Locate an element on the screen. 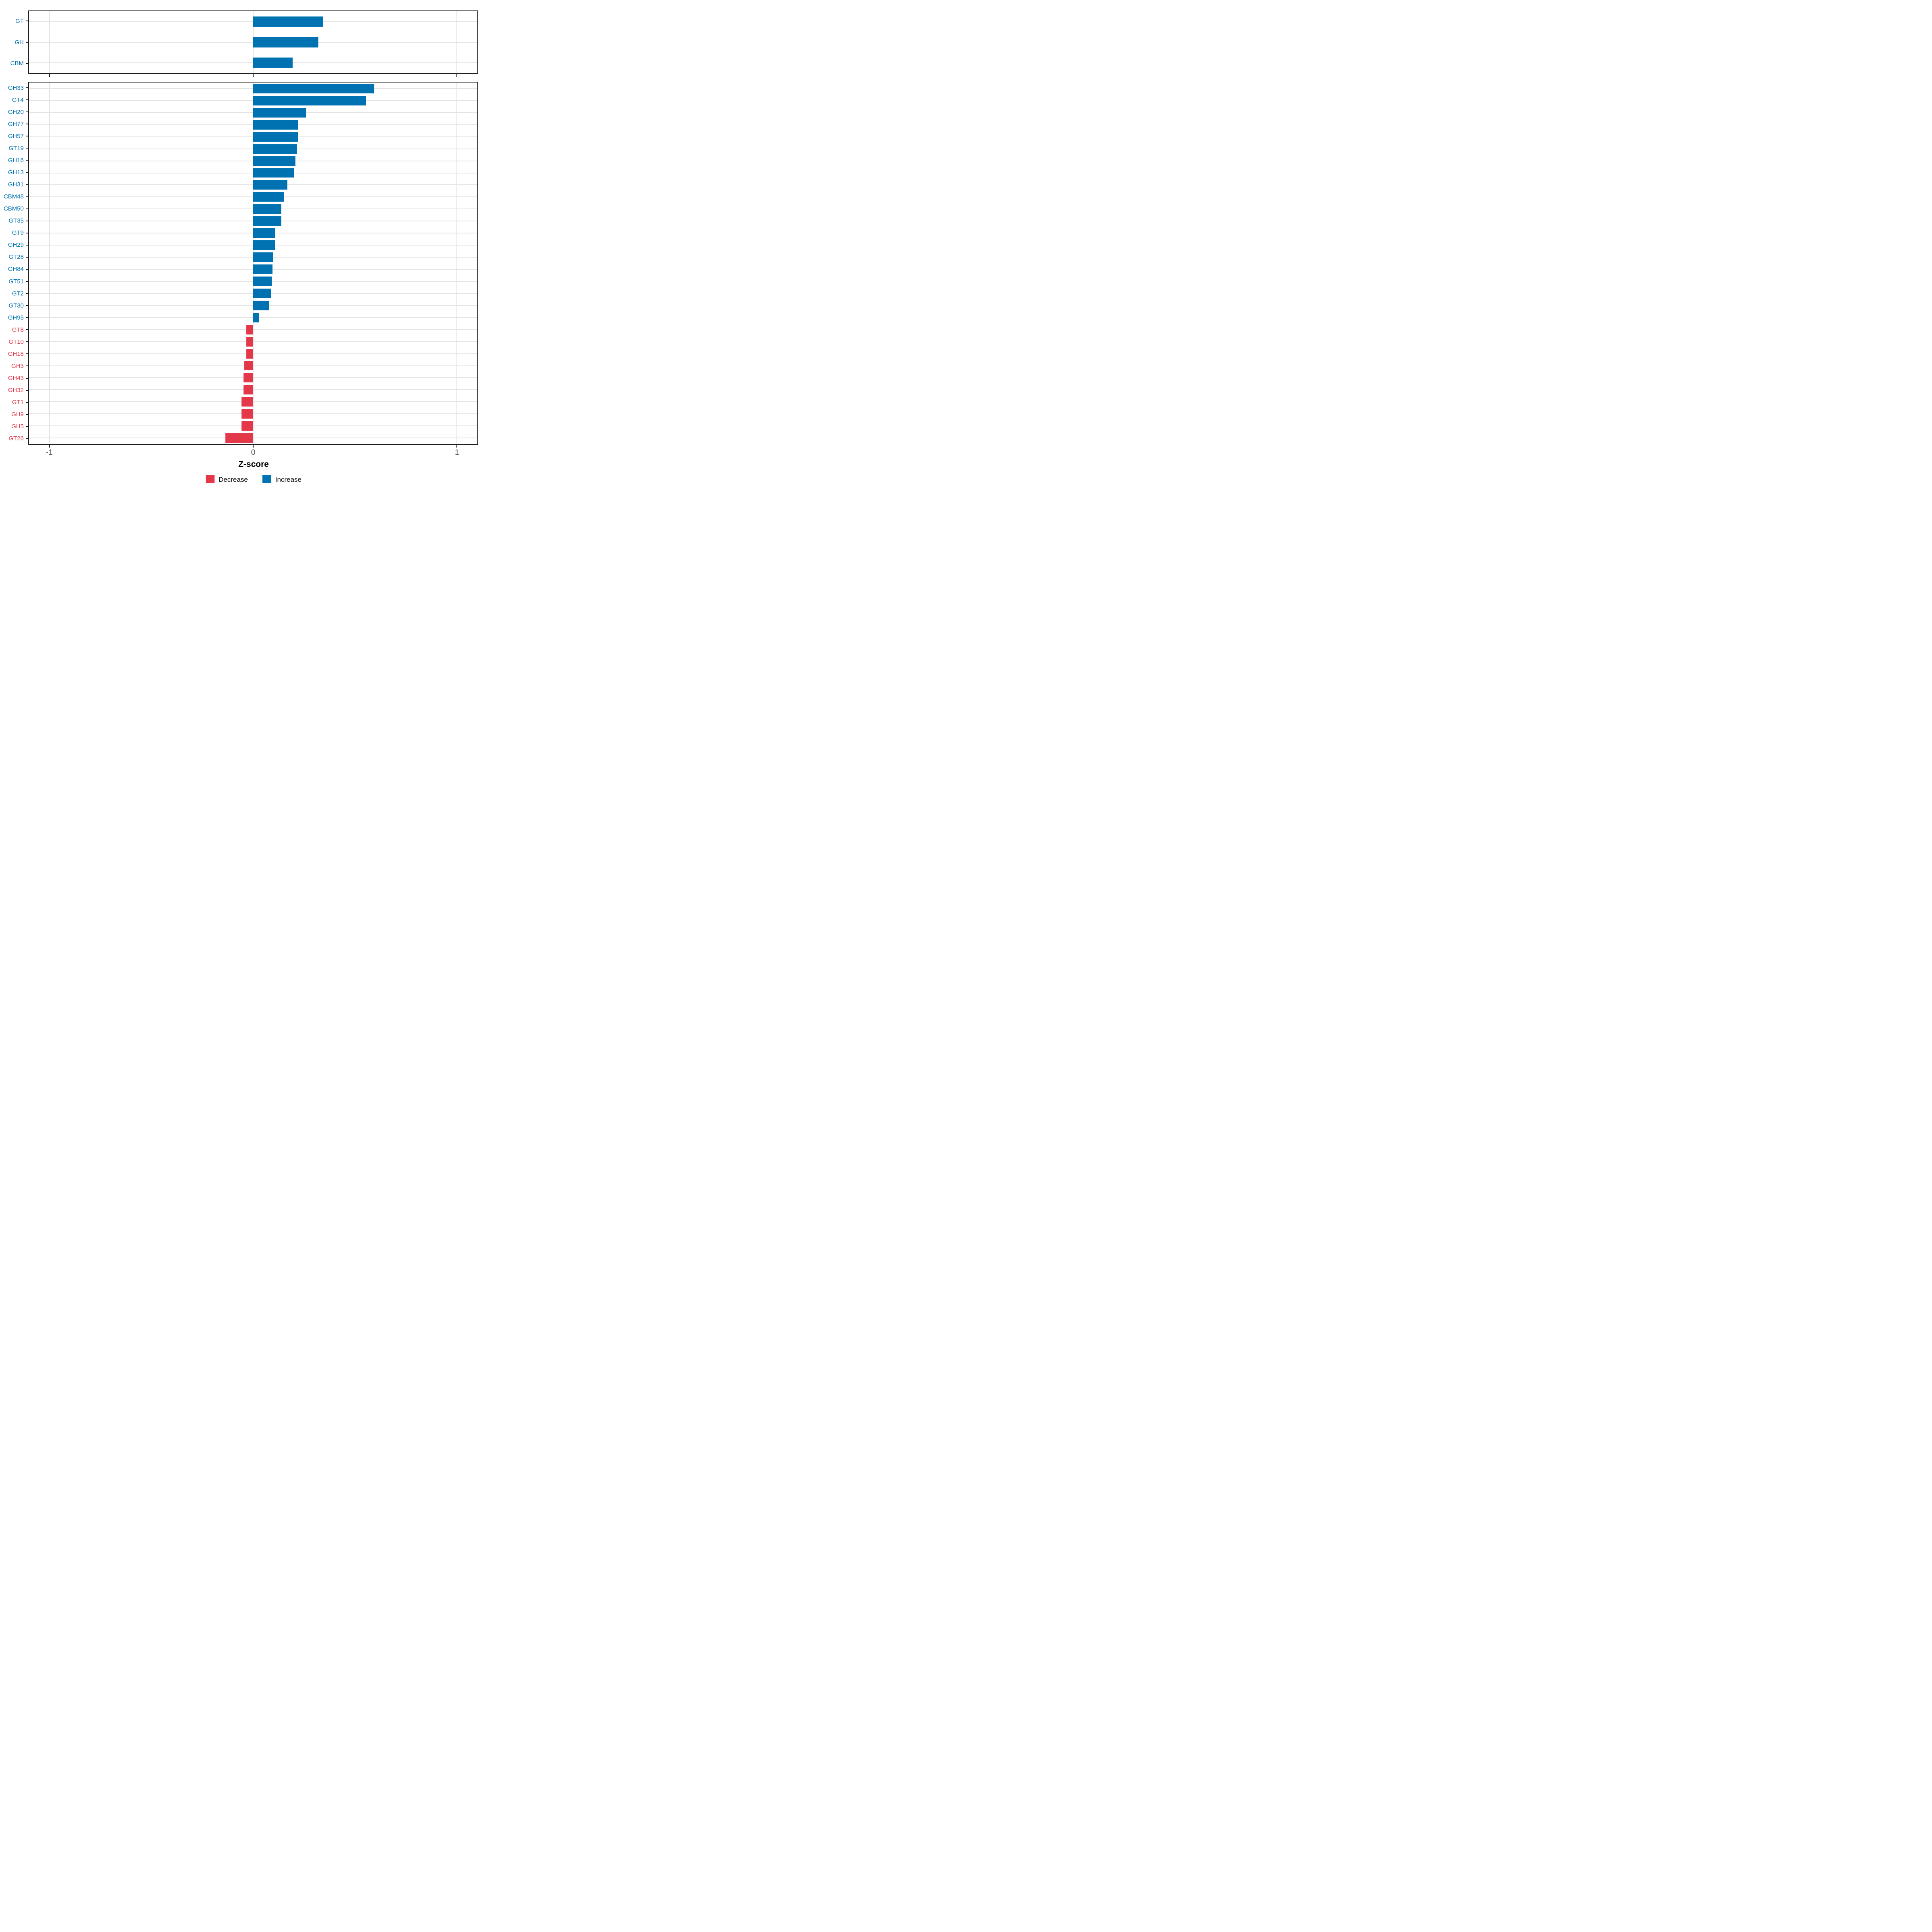 The image size is (1932, 1932). category-label-GT19: GT19 is located at coordinates (16, 148).